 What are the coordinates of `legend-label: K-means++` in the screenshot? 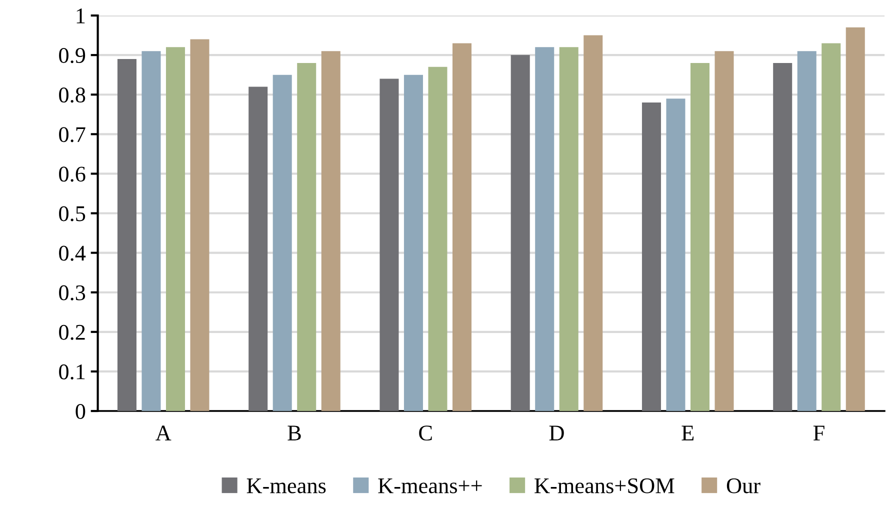 It's located at (430, 486).